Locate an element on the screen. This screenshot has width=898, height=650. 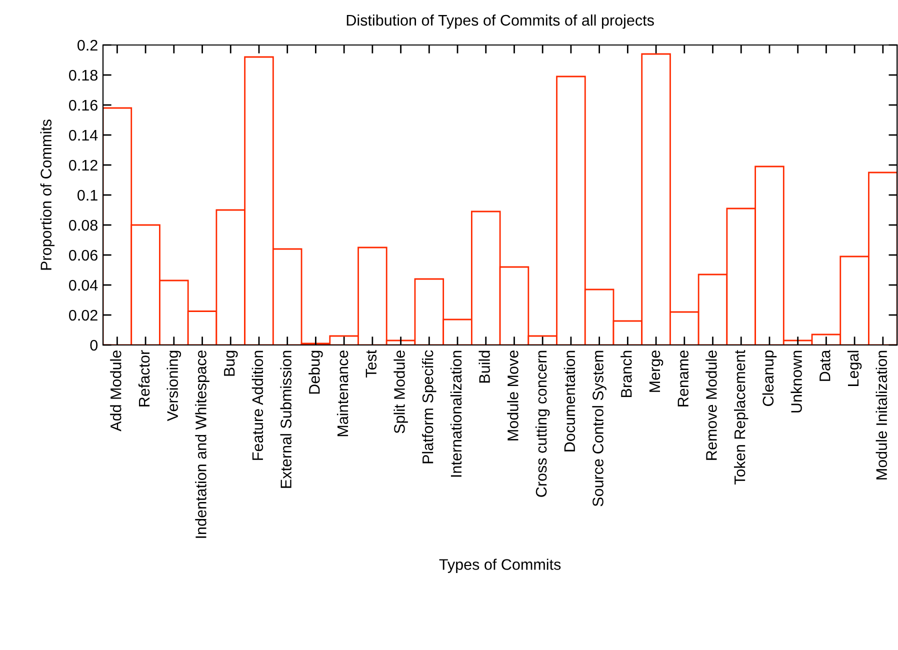
x-tick-label: Documentation is located at coordinates (570, 401).